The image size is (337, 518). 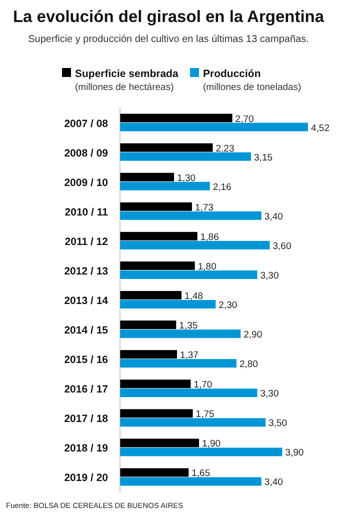 What do you see at coordinates (86, 182) in the screenshot?
I see `y-tick-label: 2009 / 10` at bounding box center [86, 182].